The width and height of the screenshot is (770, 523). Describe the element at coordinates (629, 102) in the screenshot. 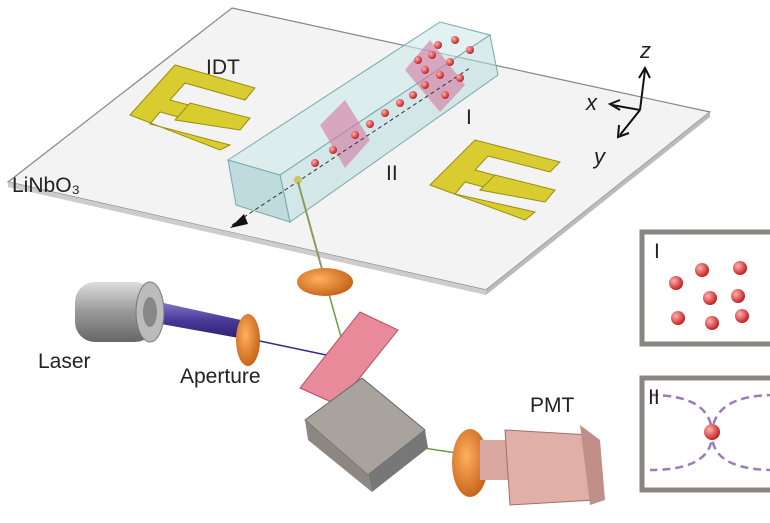

I see `axes-glyph` at that location.